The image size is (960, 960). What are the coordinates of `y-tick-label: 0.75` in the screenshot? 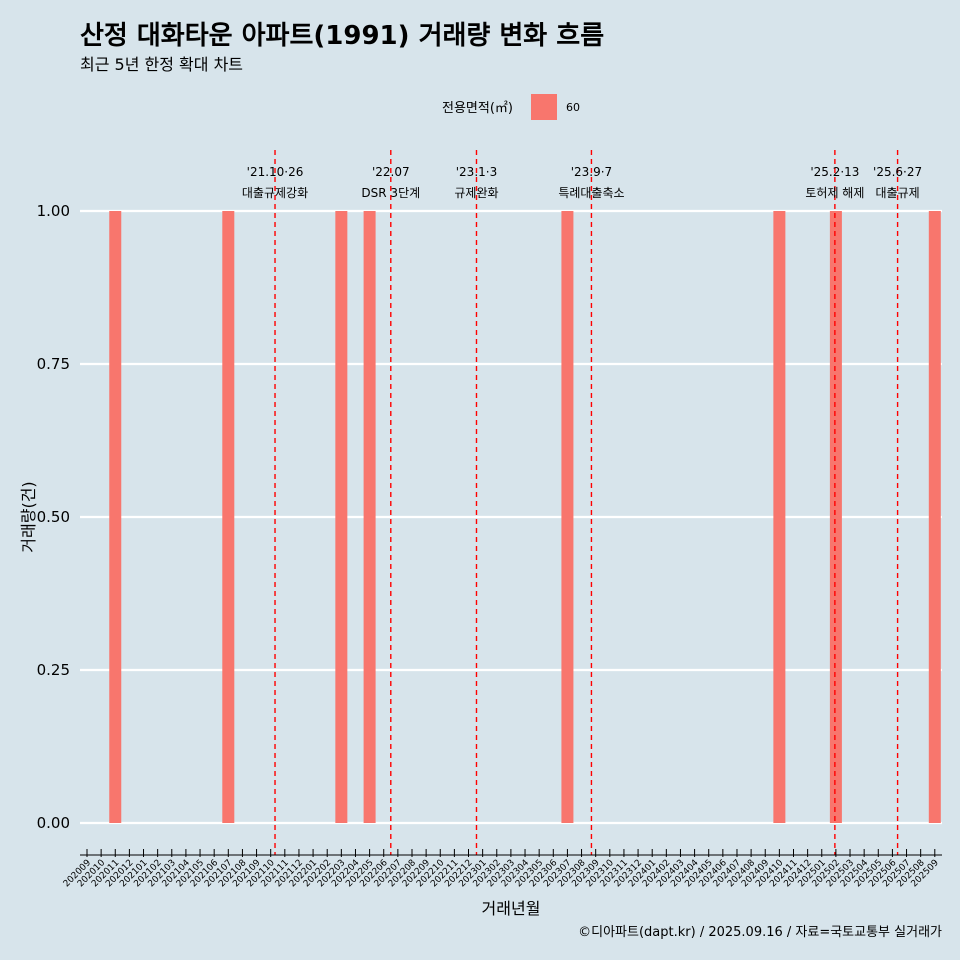 It's located at (53, 364).